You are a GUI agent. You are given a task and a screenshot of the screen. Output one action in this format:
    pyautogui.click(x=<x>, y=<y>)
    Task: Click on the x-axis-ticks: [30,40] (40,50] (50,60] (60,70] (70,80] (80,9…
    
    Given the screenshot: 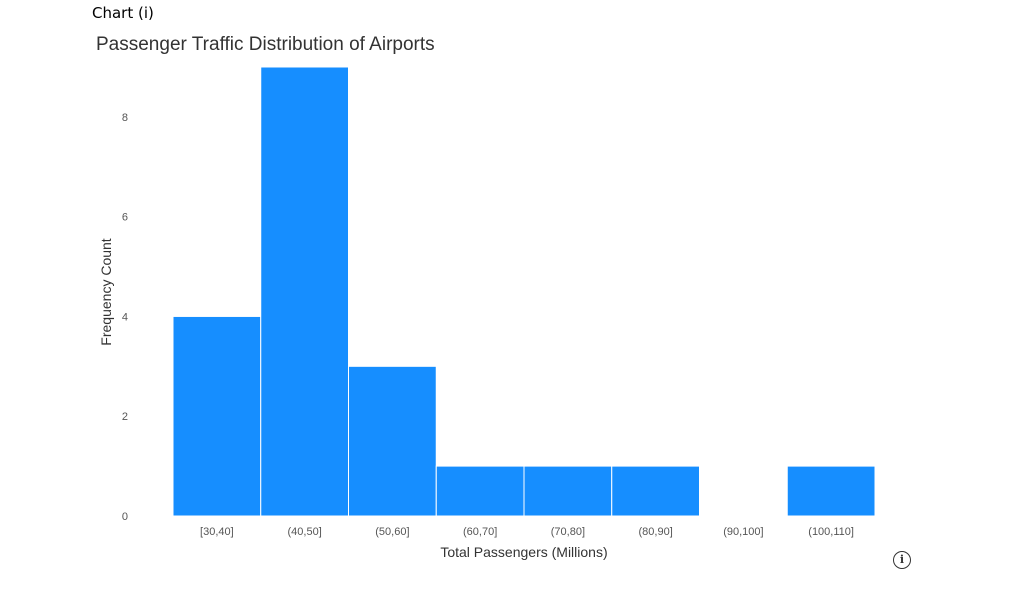 What is the action you would take?
    pyautogui.click(x=527, y=532)
    